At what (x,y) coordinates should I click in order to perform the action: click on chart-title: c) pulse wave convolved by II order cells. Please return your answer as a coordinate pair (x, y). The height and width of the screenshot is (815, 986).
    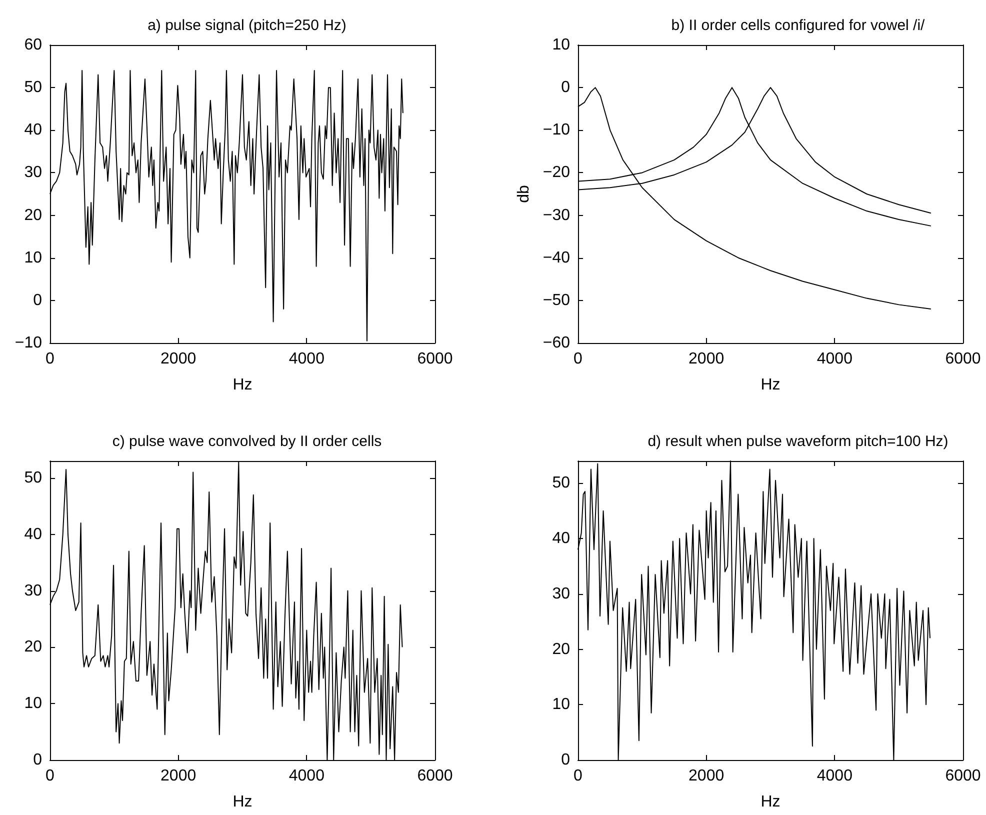
    Looking at the image, I should click on (247, 441).